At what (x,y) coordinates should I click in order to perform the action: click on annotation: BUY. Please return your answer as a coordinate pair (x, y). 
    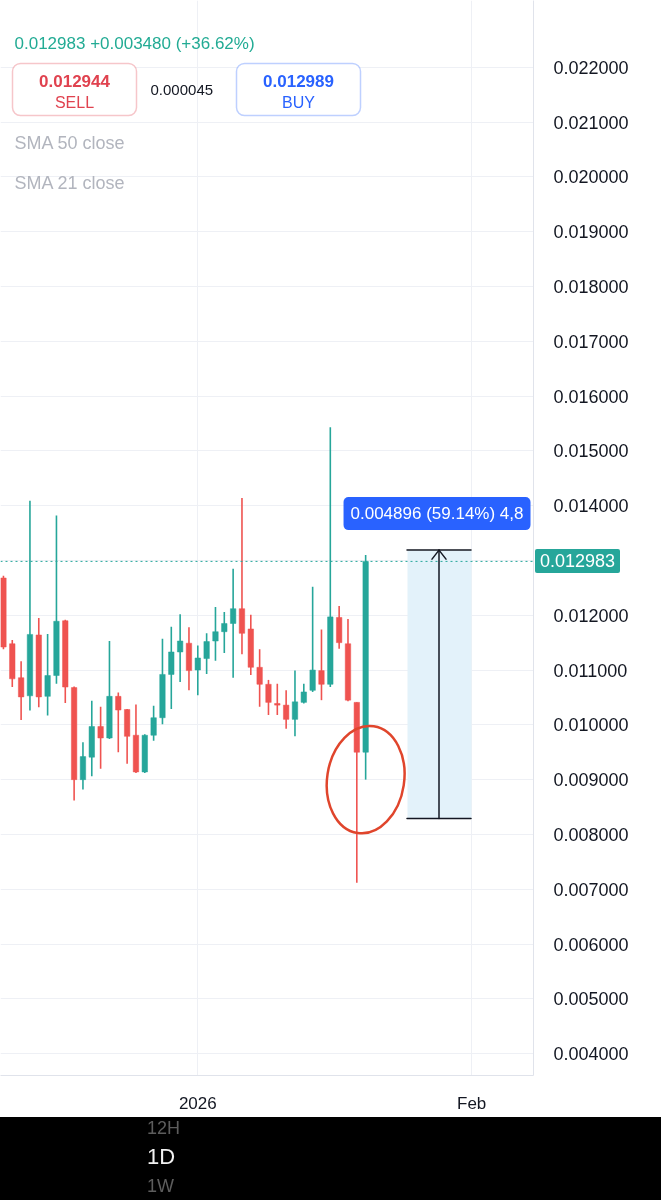
    Looking at the image, I should click on (299, 102).